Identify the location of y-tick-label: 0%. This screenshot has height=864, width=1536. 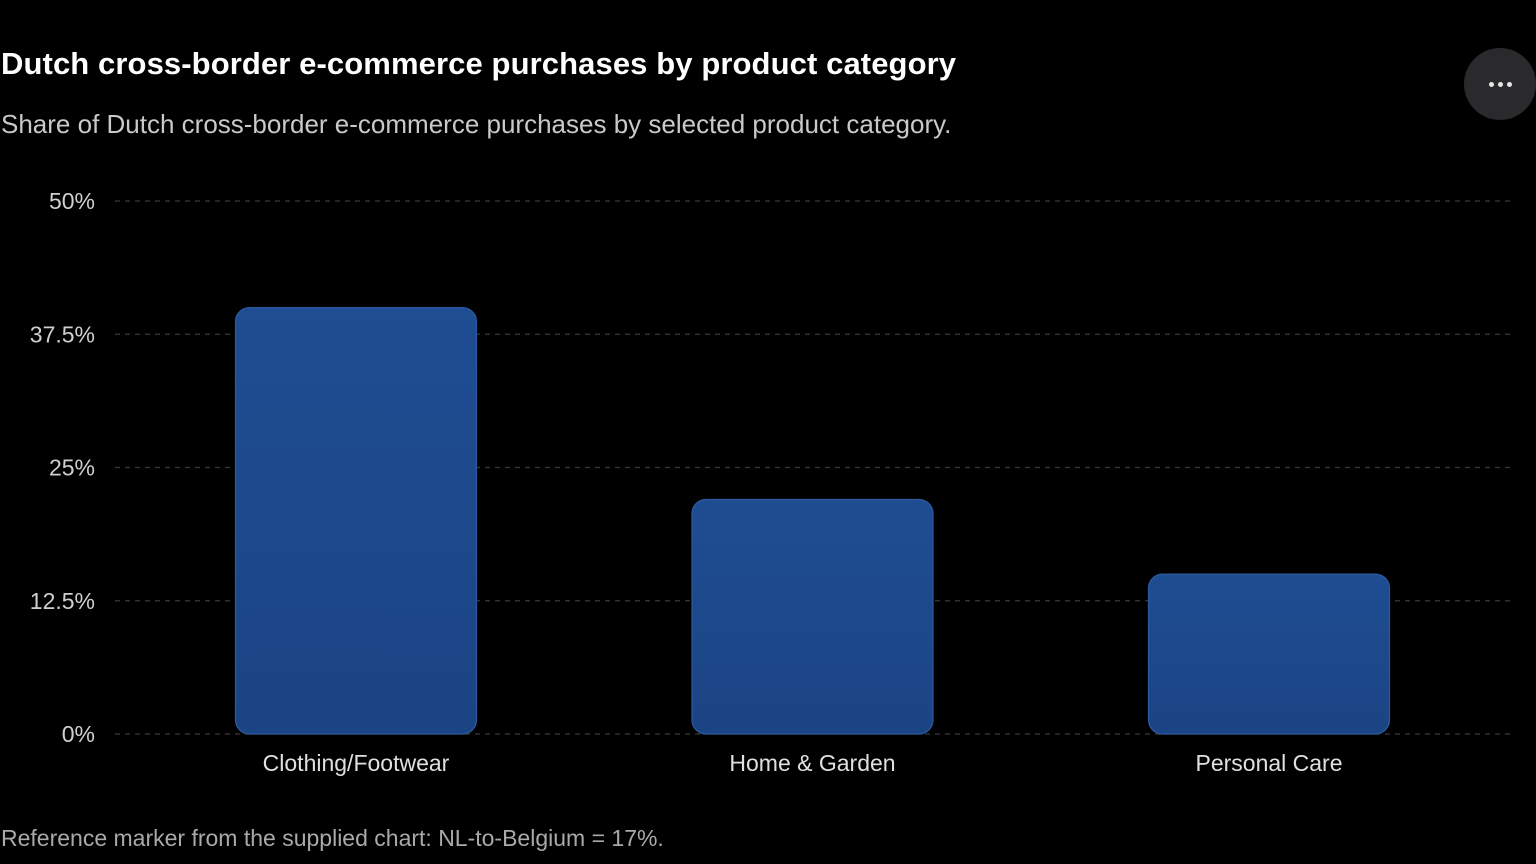
(78, 734).